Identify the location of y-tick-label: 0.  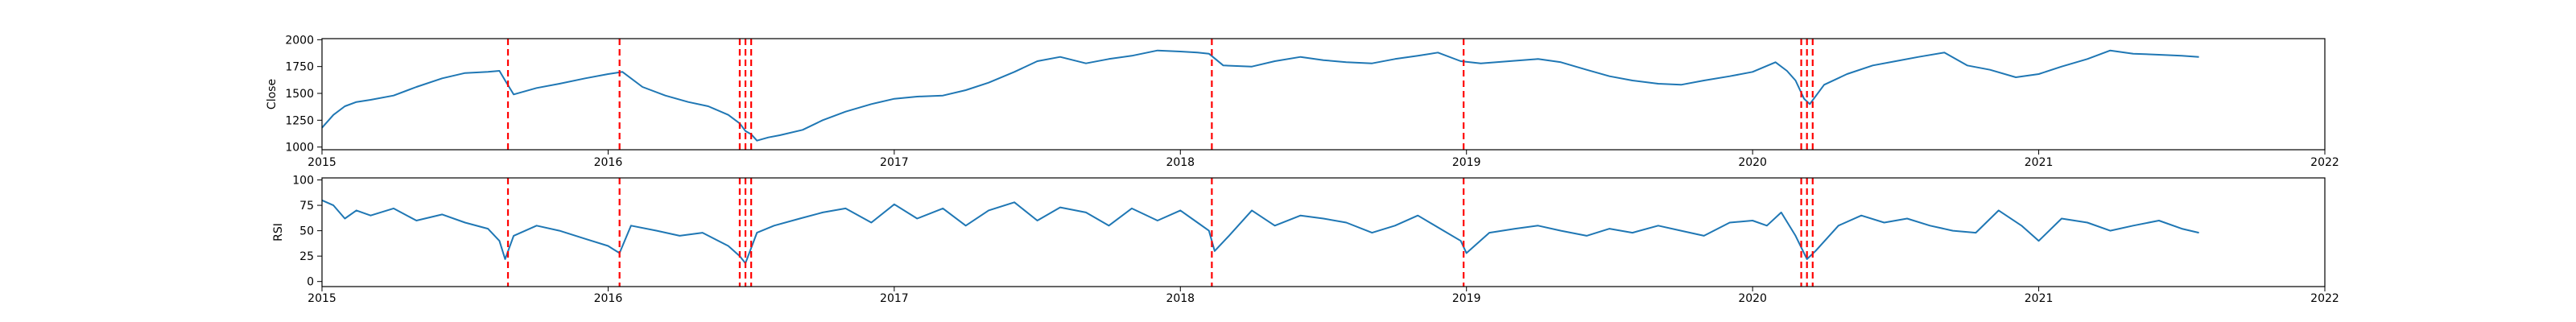
(310, 282).